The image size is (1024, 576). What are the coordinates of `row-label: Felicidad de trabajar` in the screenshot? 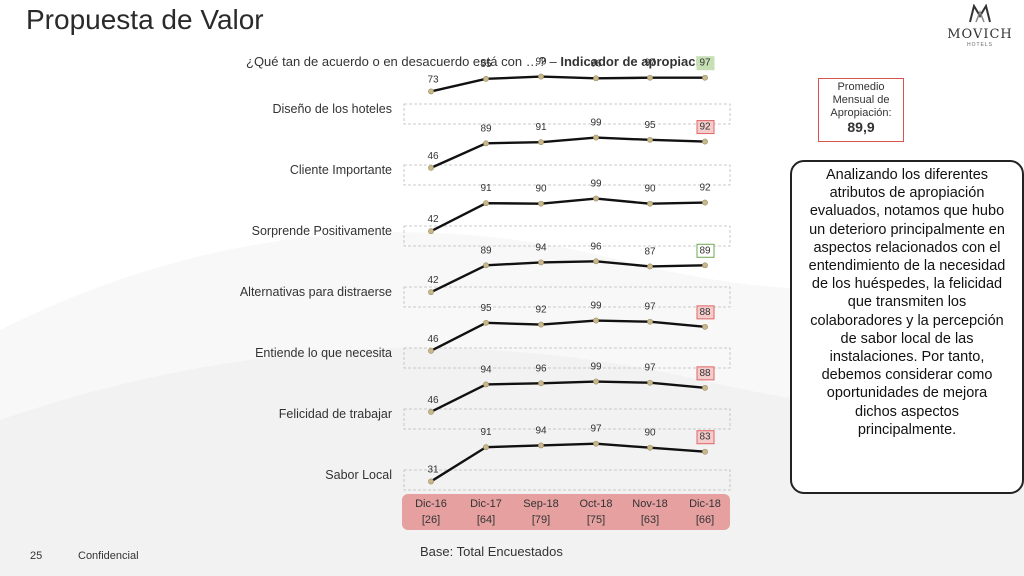 It's located at (335, 414).